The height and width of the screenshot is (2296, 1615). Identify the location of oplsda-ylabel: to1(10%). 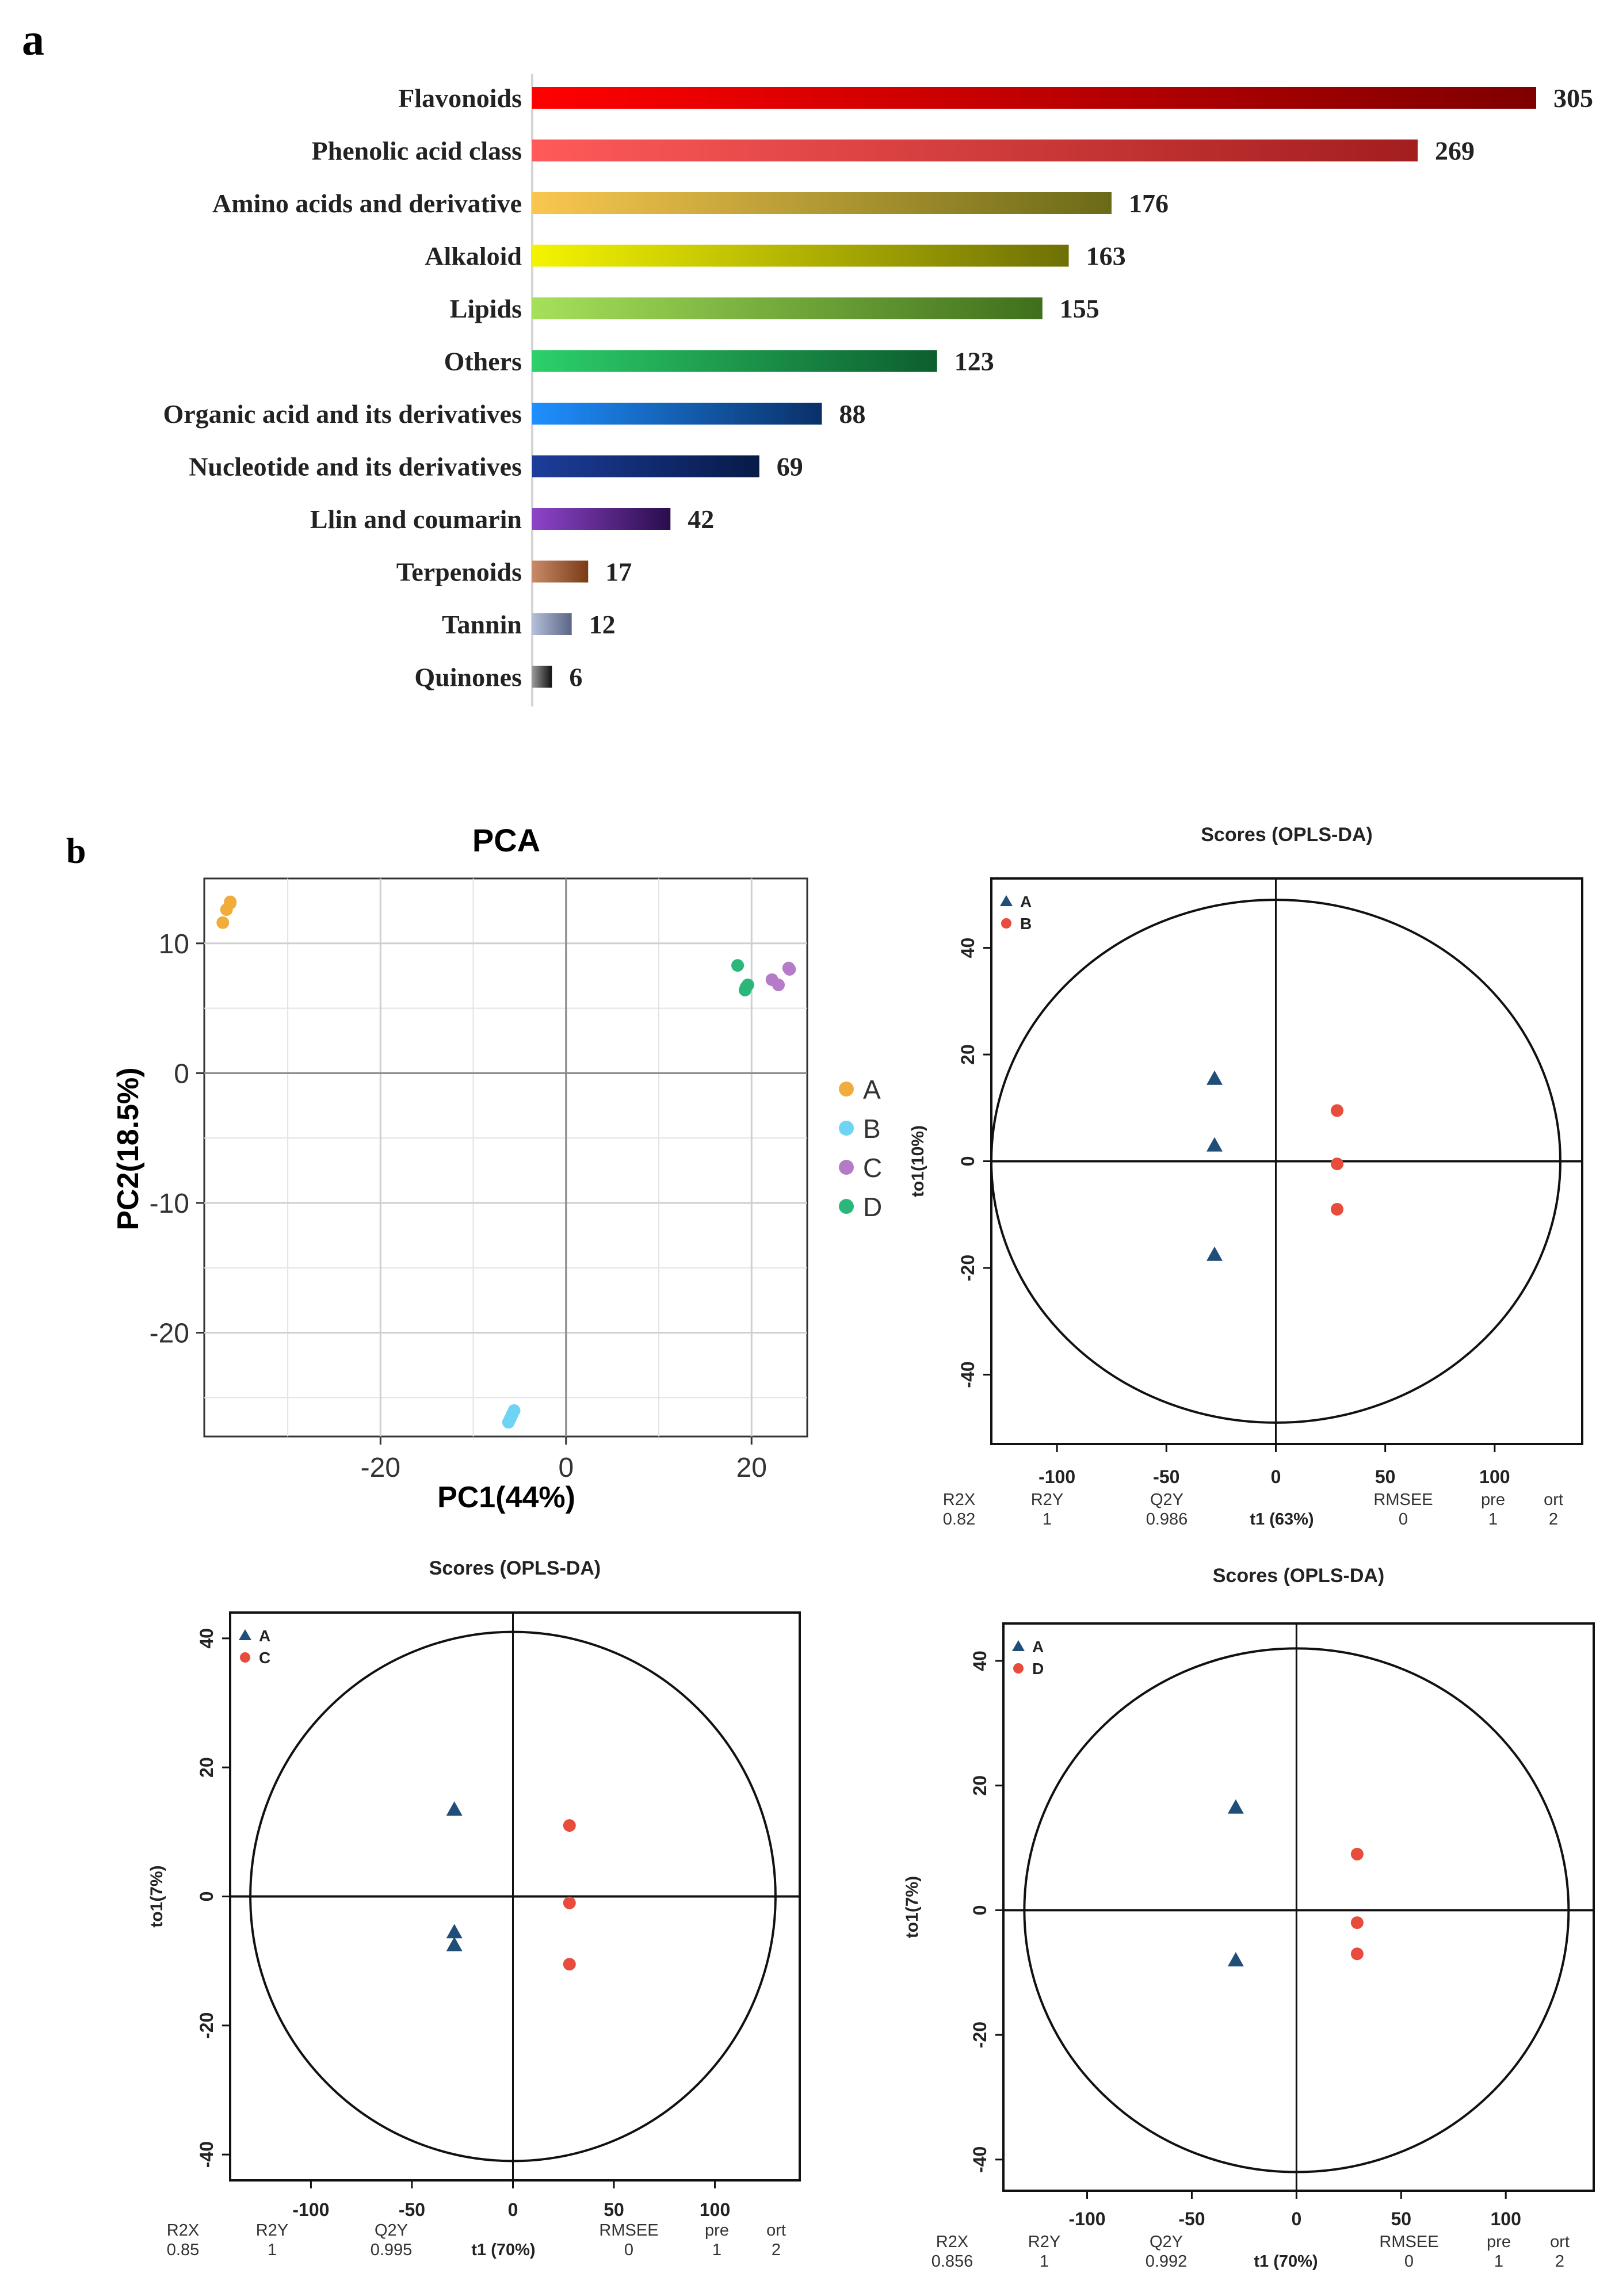
(917, 1161).